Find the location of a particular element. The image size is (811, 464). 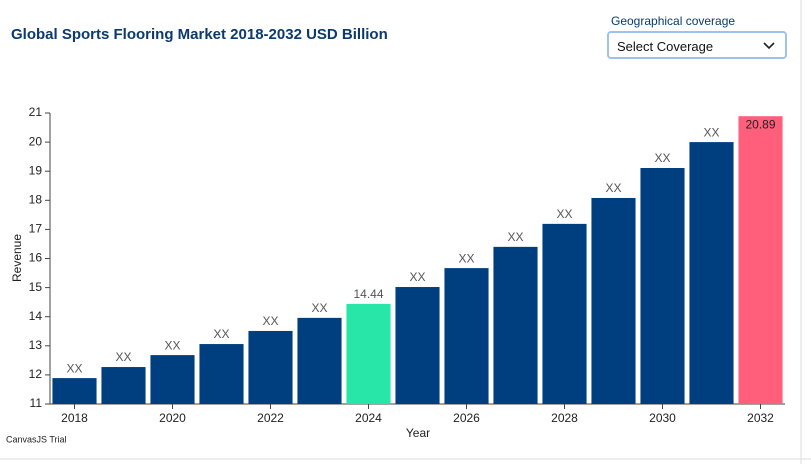

select-value: Select Coverage is located at coordinates (665, 46).